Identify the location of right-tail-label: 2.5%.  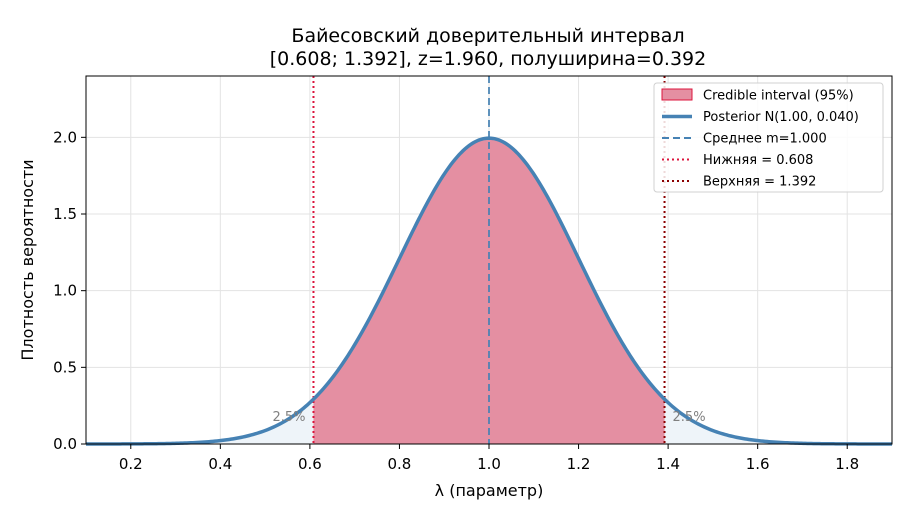
(689, 417).